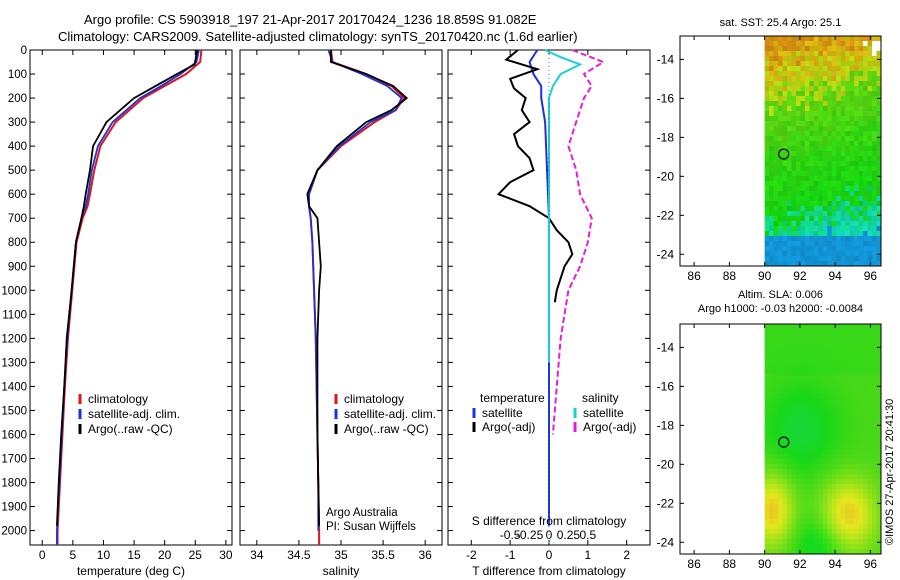  I want to click on map-title: Altim. SLA: 0.006, so click(780, 295).